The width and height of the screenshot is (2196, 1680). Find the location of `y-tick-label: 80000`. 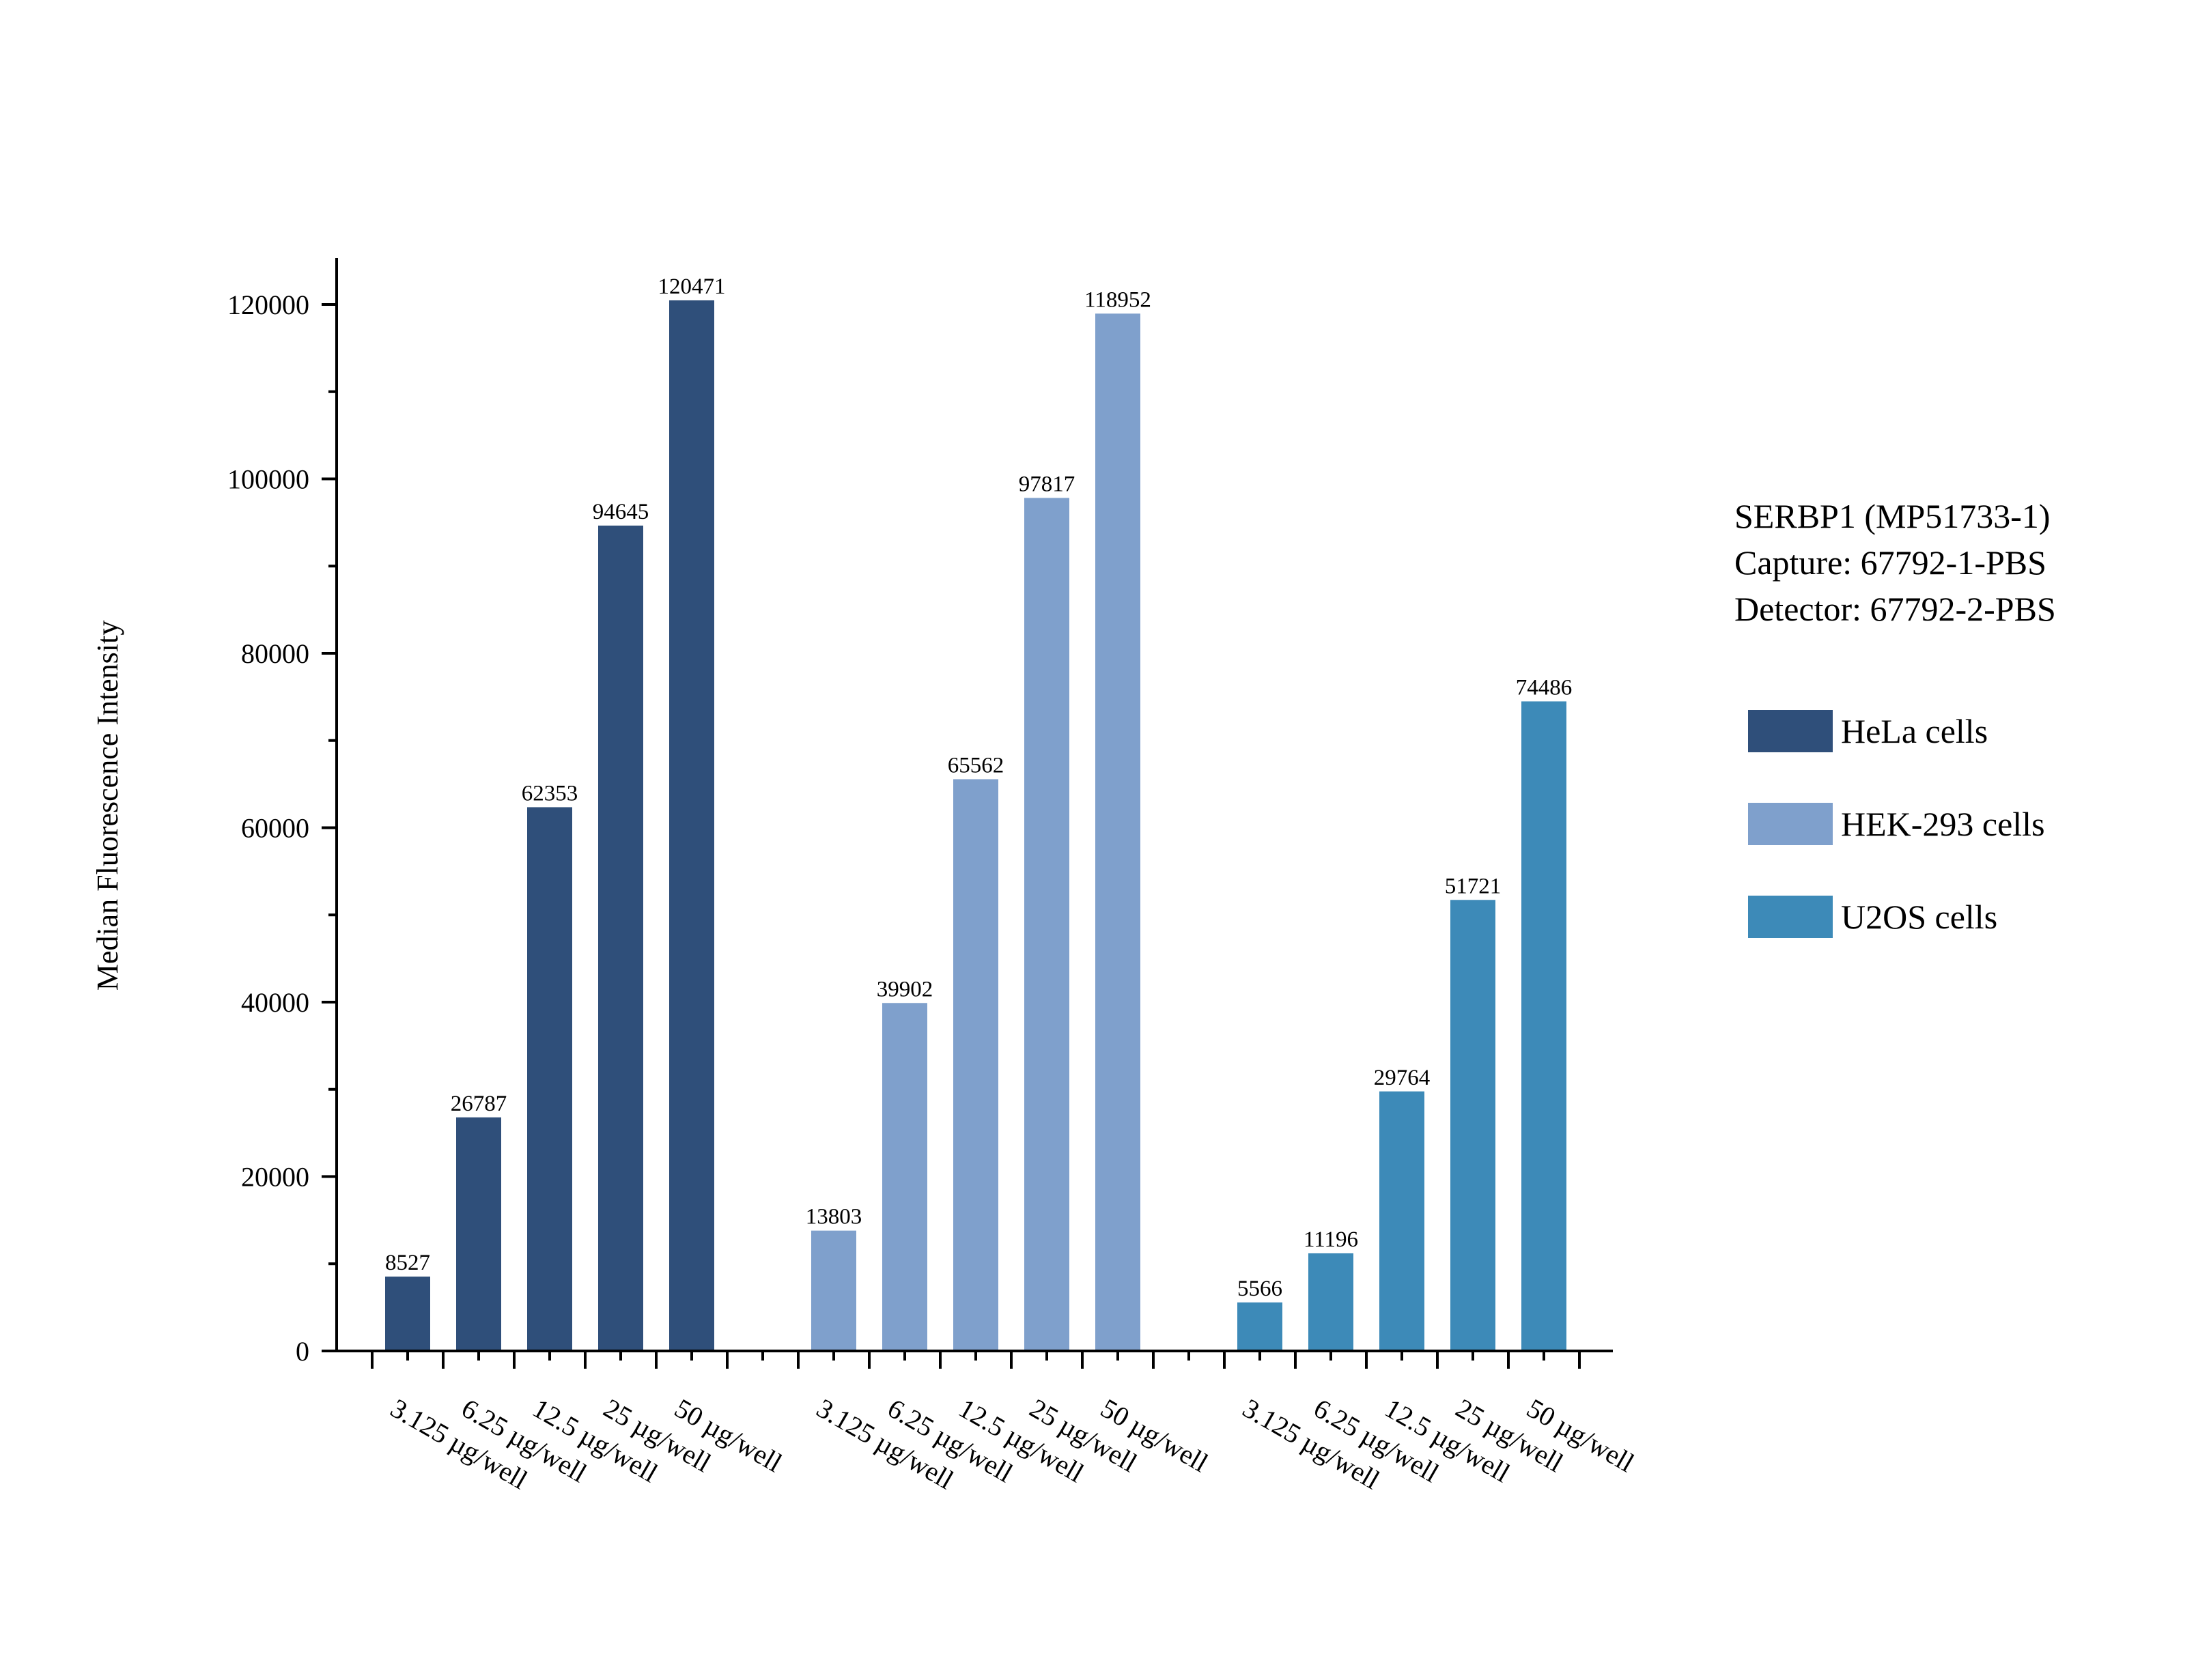

y-tick-label: 80000 is located at coordinates (275, 653).